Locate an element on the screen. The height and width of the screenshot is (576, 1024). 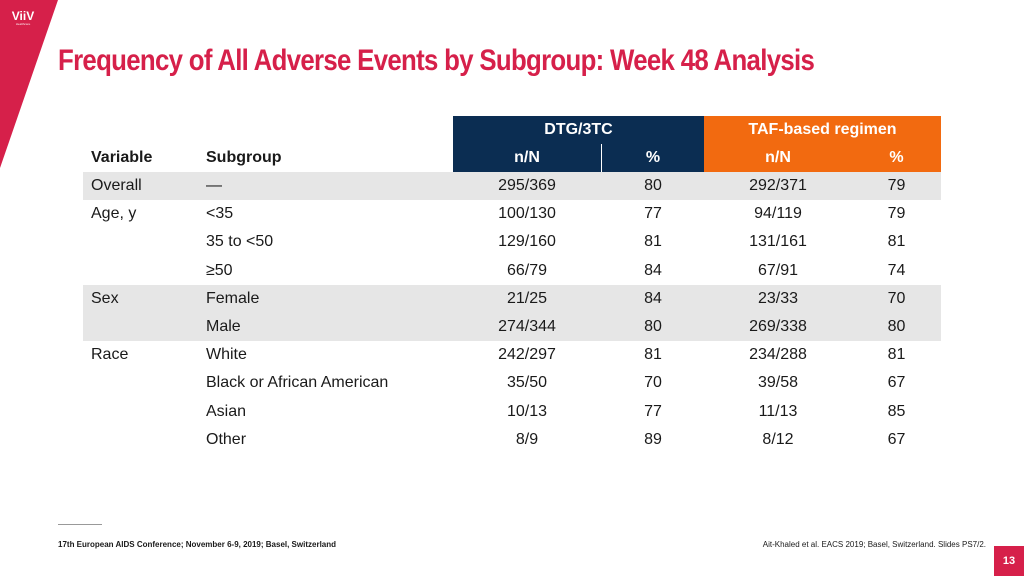
cell-taf-nN: 131/161 is located at coordinates (778, 242).